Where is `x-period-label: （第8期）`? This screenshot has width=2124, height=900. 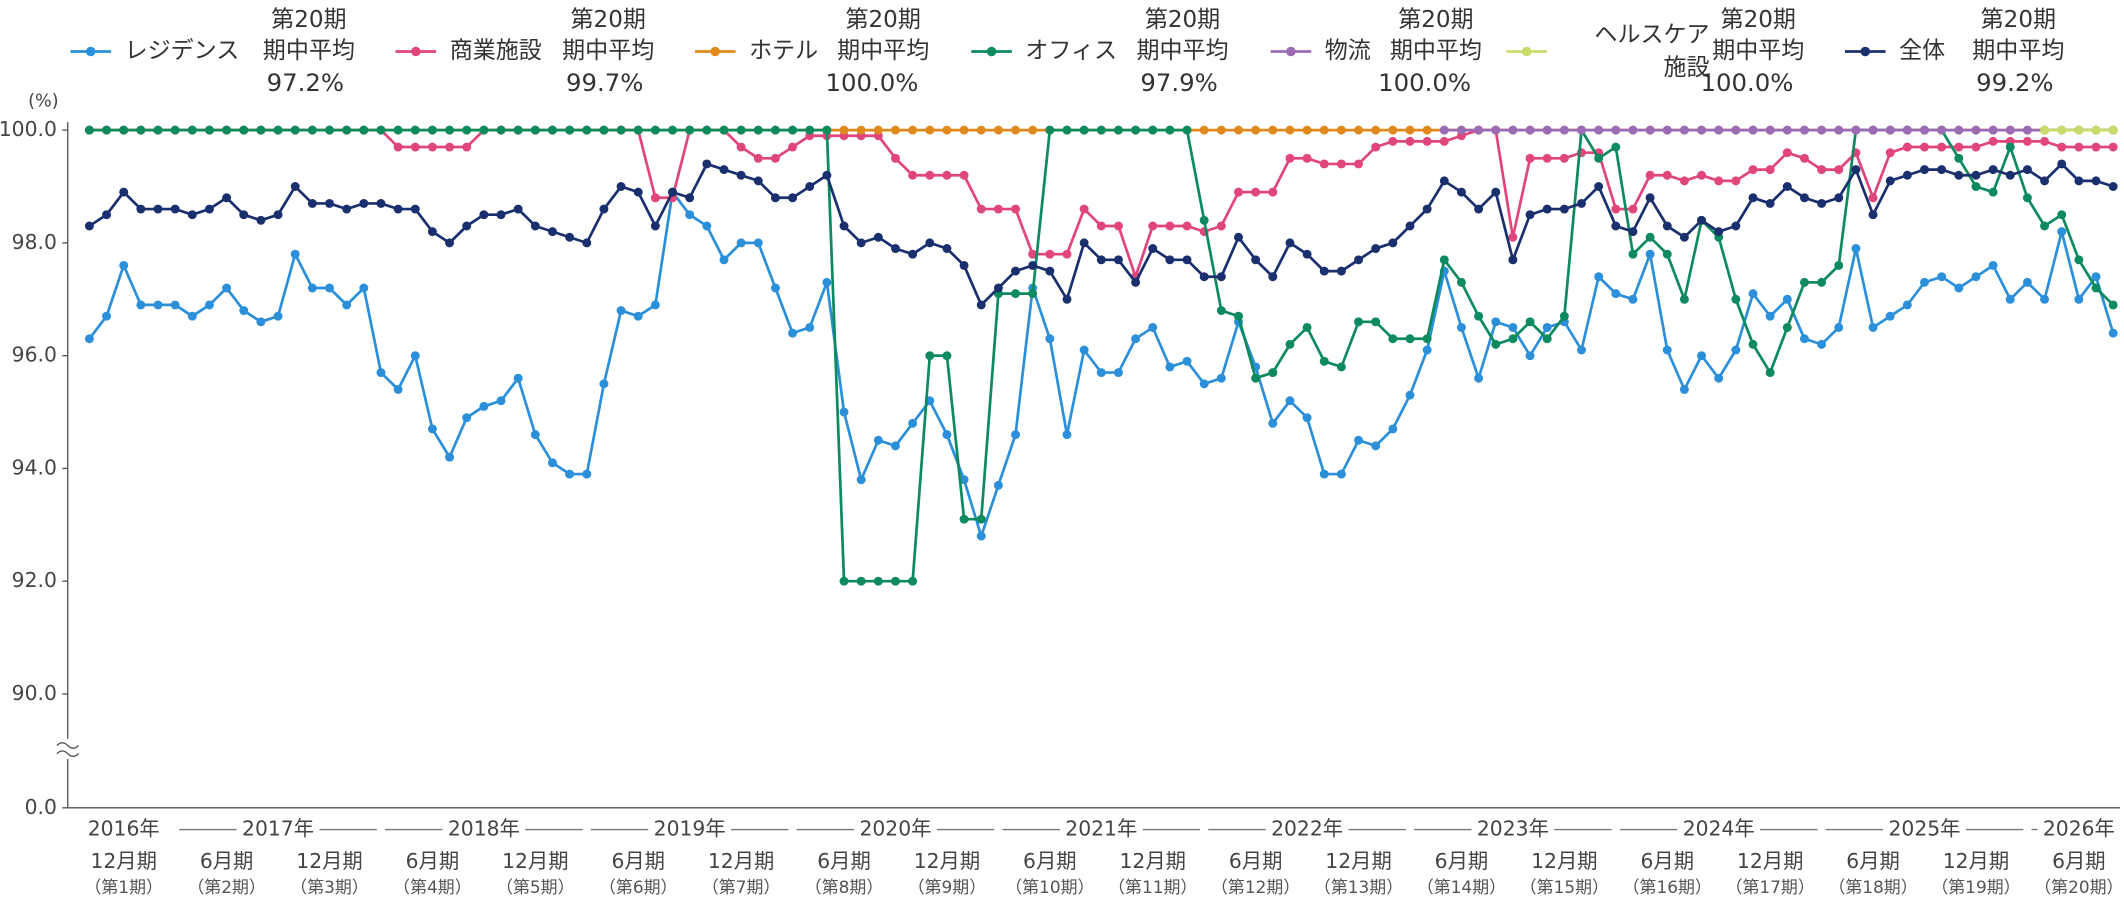
x-period-label: （第8期） is located at coordinates (844, 887).